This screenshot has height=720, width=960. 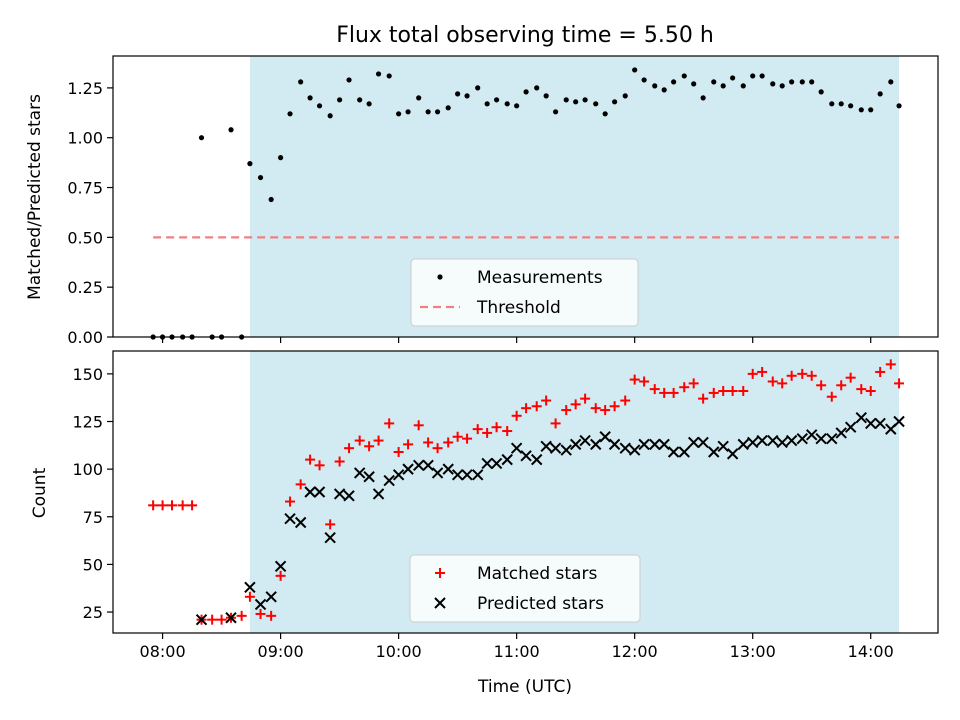 I want to click on bottom-legend: Matched stars Predicted stars, so click(x=525, y=588).